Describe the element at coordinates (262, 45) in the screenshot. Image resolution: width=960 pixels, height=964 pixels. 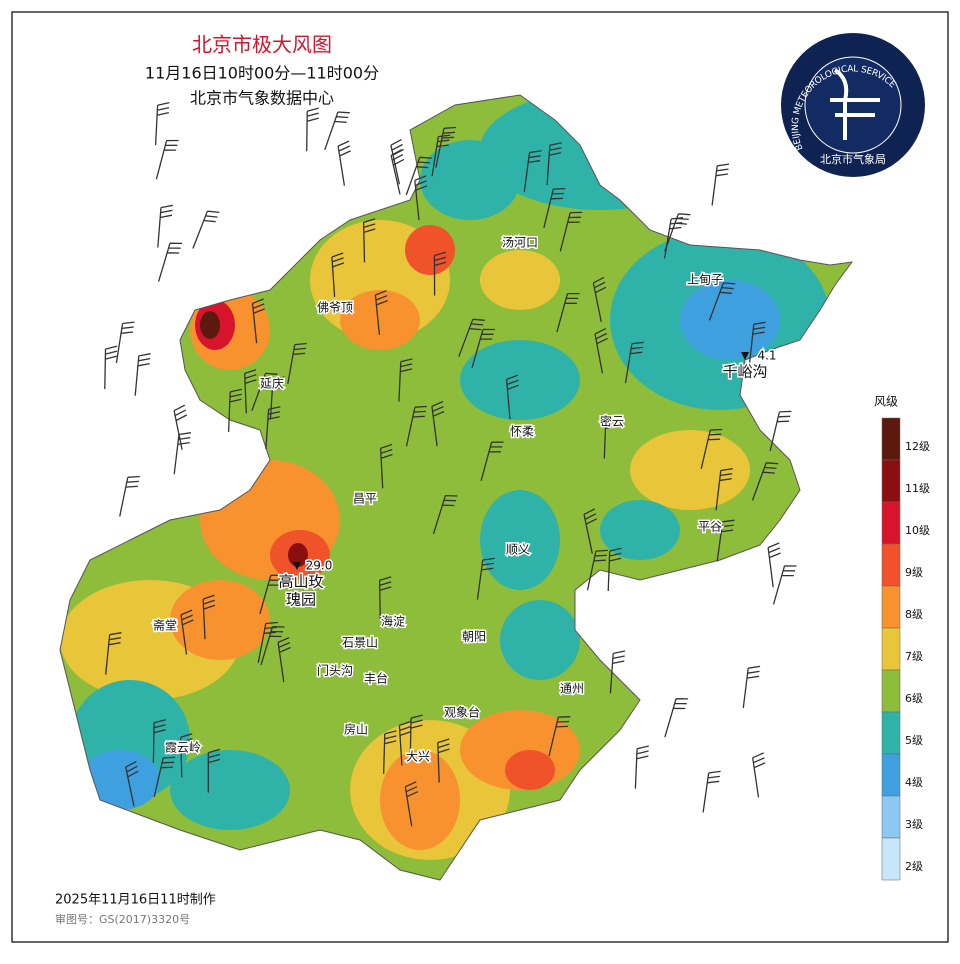
I see `title: 北京市极大风图` at that location.